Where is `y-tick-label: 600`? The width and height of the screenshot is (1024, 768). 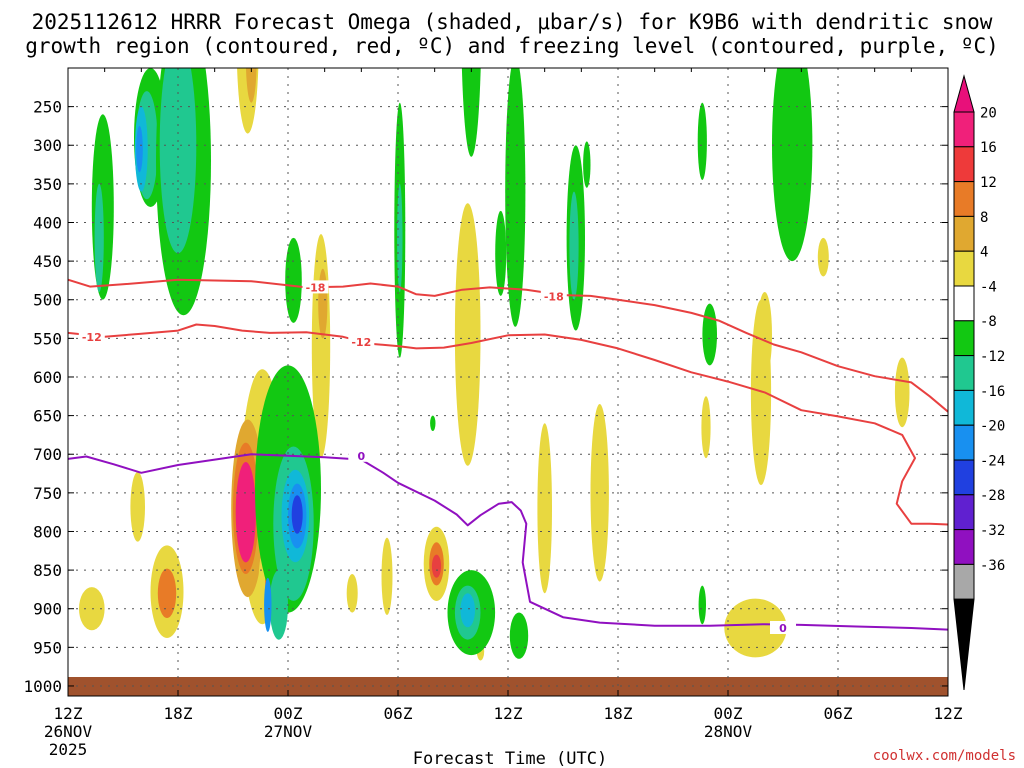
y-tick-label: 600 is located at coordinates (47, 377).